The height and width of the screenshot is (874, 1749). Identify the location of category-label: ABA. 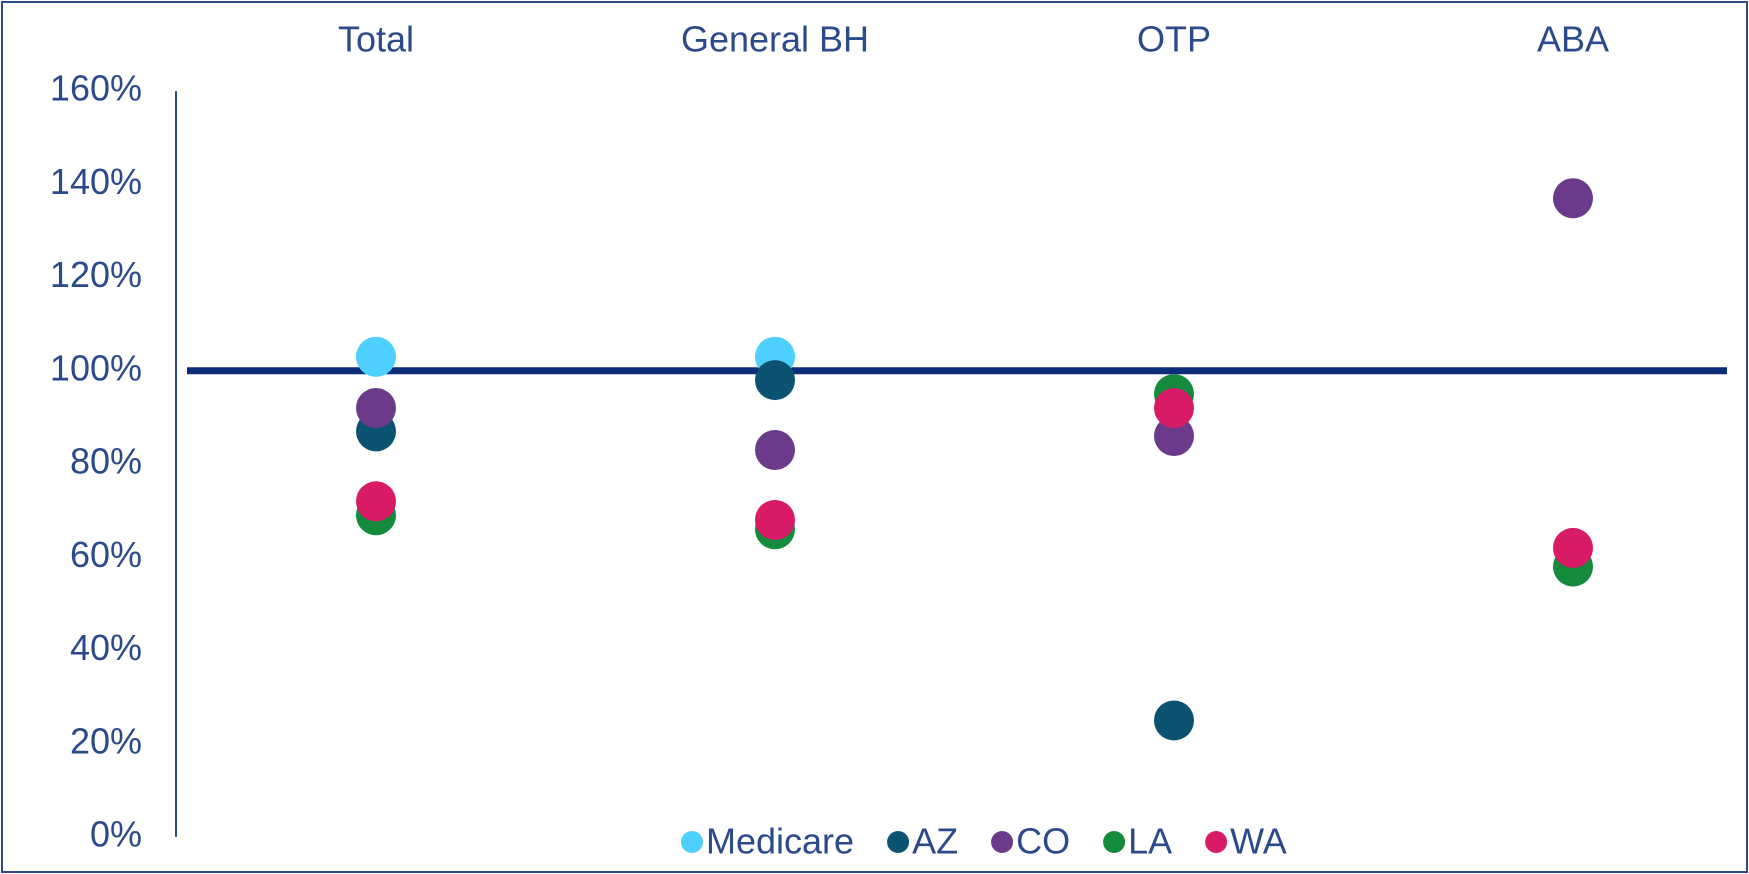
(1573, 39).